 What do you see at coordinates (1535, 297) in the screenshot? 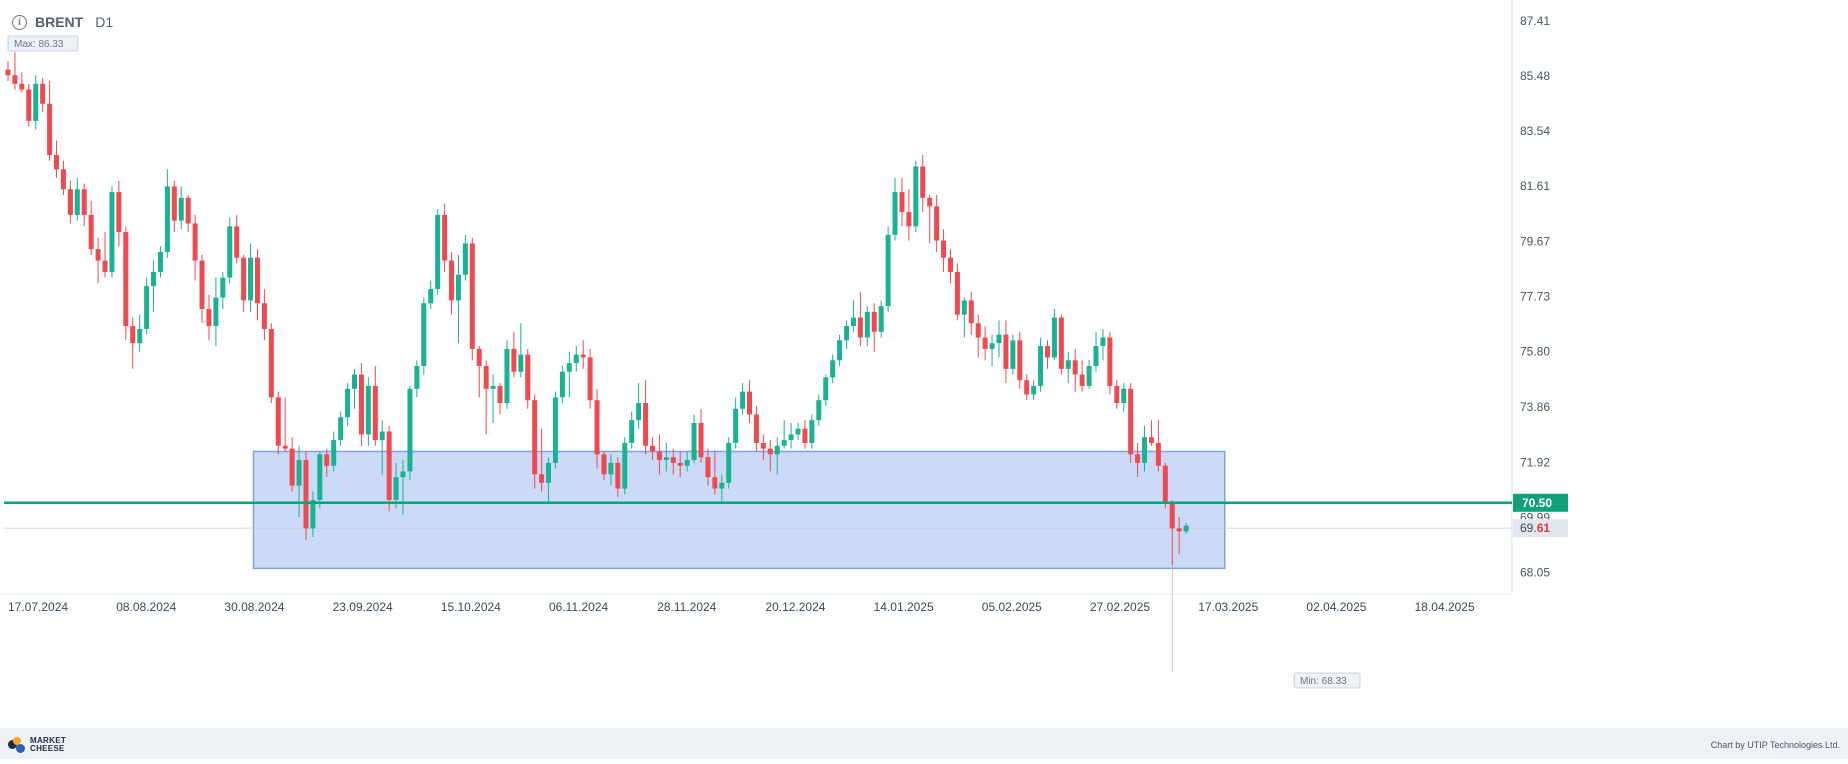
I see `y-tick-label: 77.73` at bounding box center [1535, 297].